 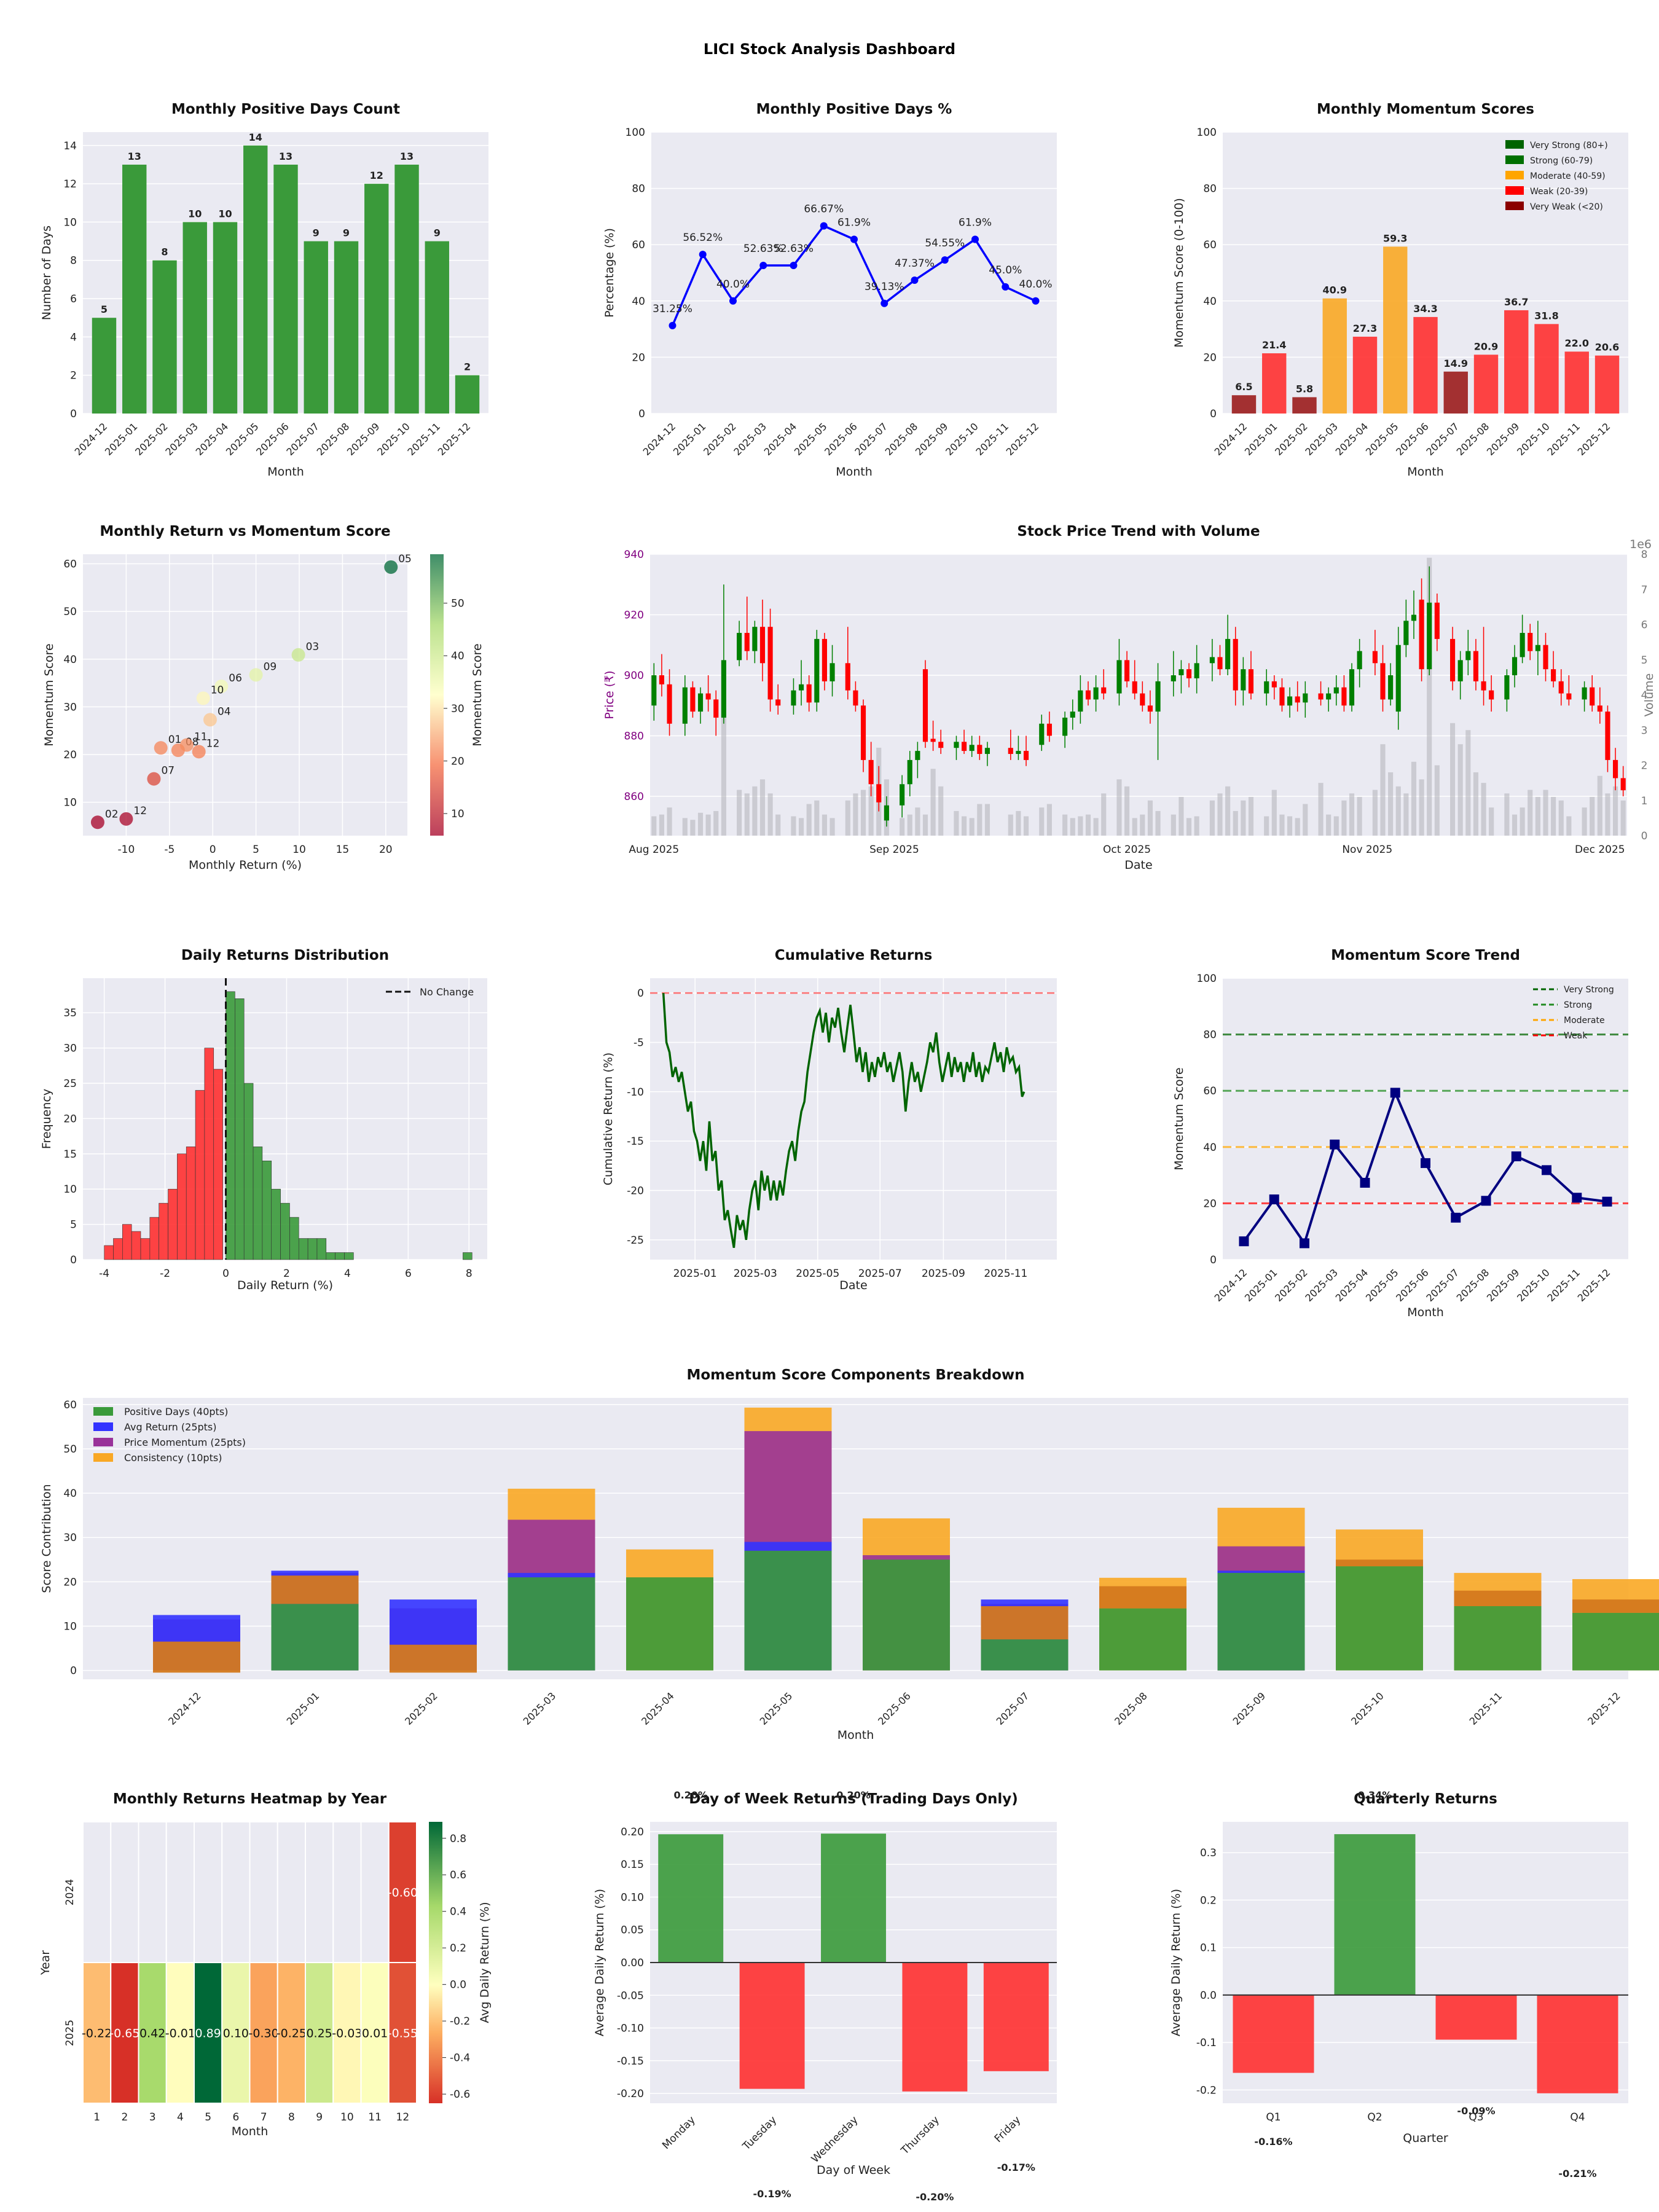 What do you see at coordinates (285, 1285) in the screenshot?
I see `x-axis-label: Daily Return (%)` at bounding box center [285, 1285].